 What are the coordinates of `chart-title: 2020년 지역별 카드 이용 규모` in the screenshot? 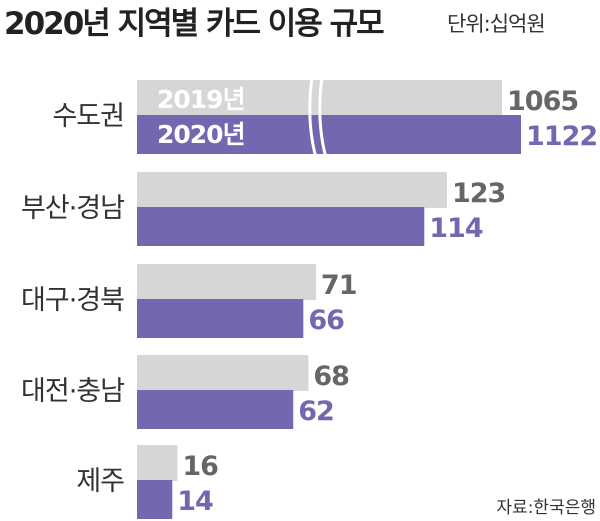 It's located at (194, 24).